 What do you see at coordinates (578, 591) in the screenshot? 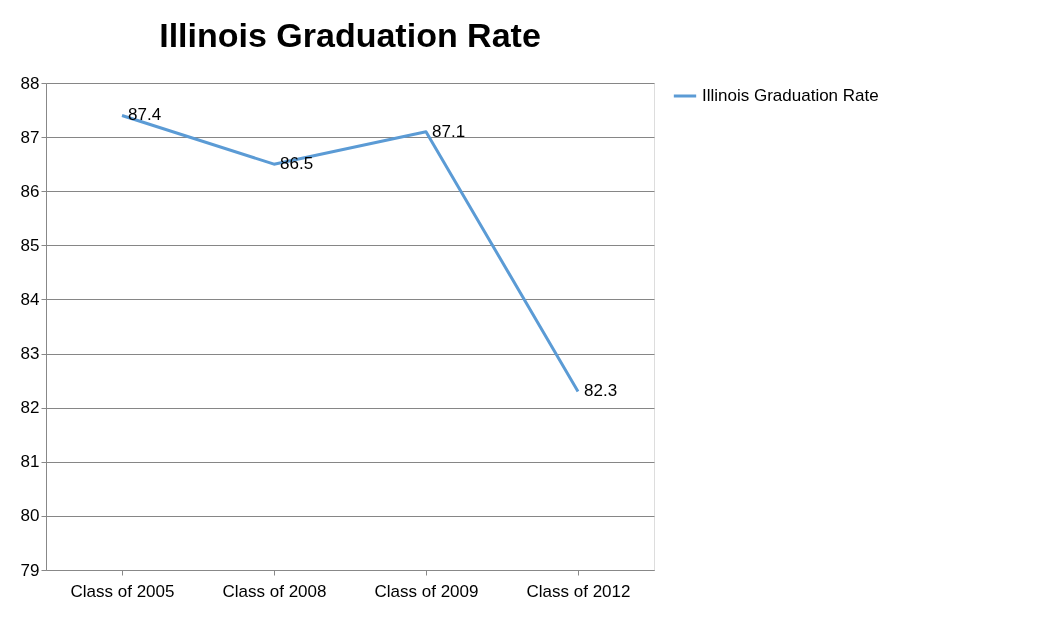
I see `x-tick-label: Class of 2012` at bounding box center [578, 591].